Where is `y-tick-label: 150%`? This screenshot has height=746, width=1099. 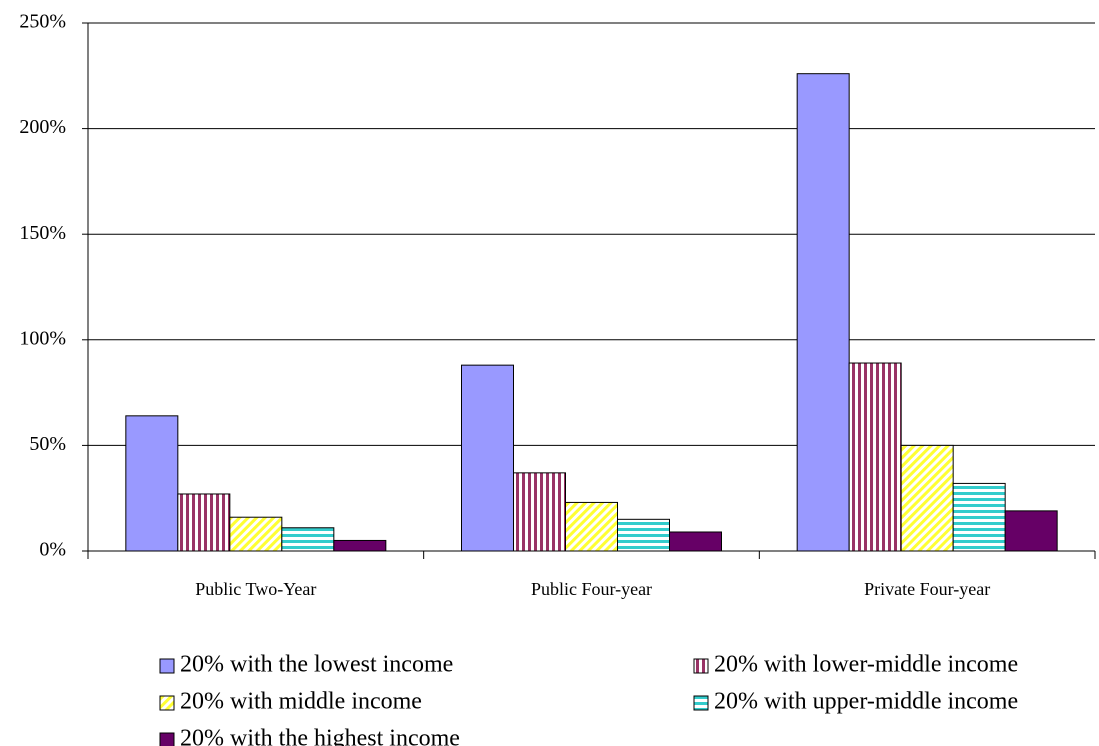 y-tick-label: 150% is located at coordinates (42, 233).